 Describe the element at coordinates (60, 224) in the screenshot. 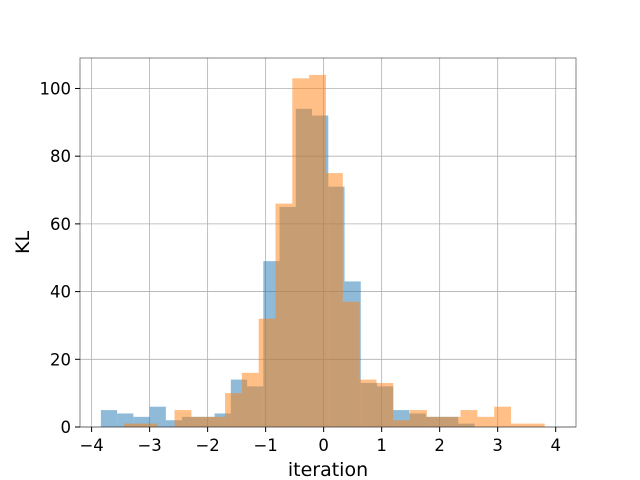

I see `y-tick-label: 60` at that location.